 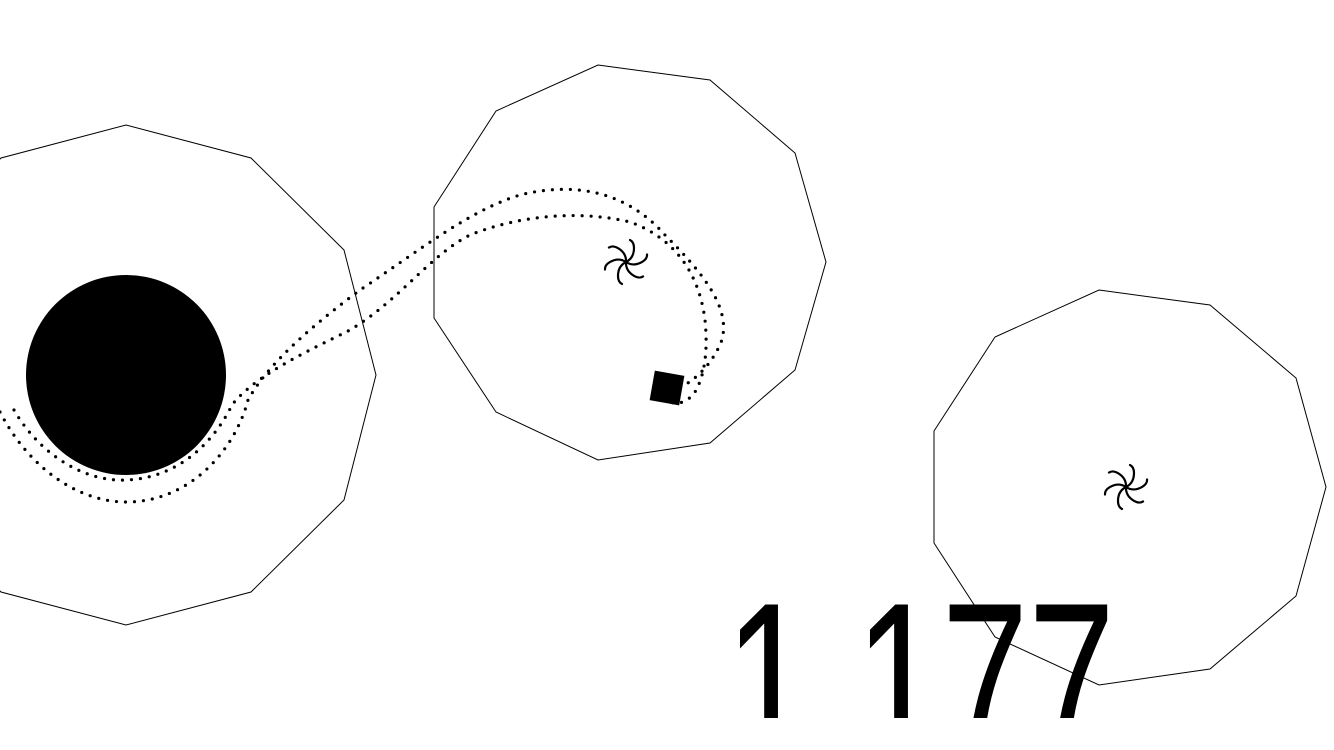 I want to click on player-ship, so click(x=667, y=388).